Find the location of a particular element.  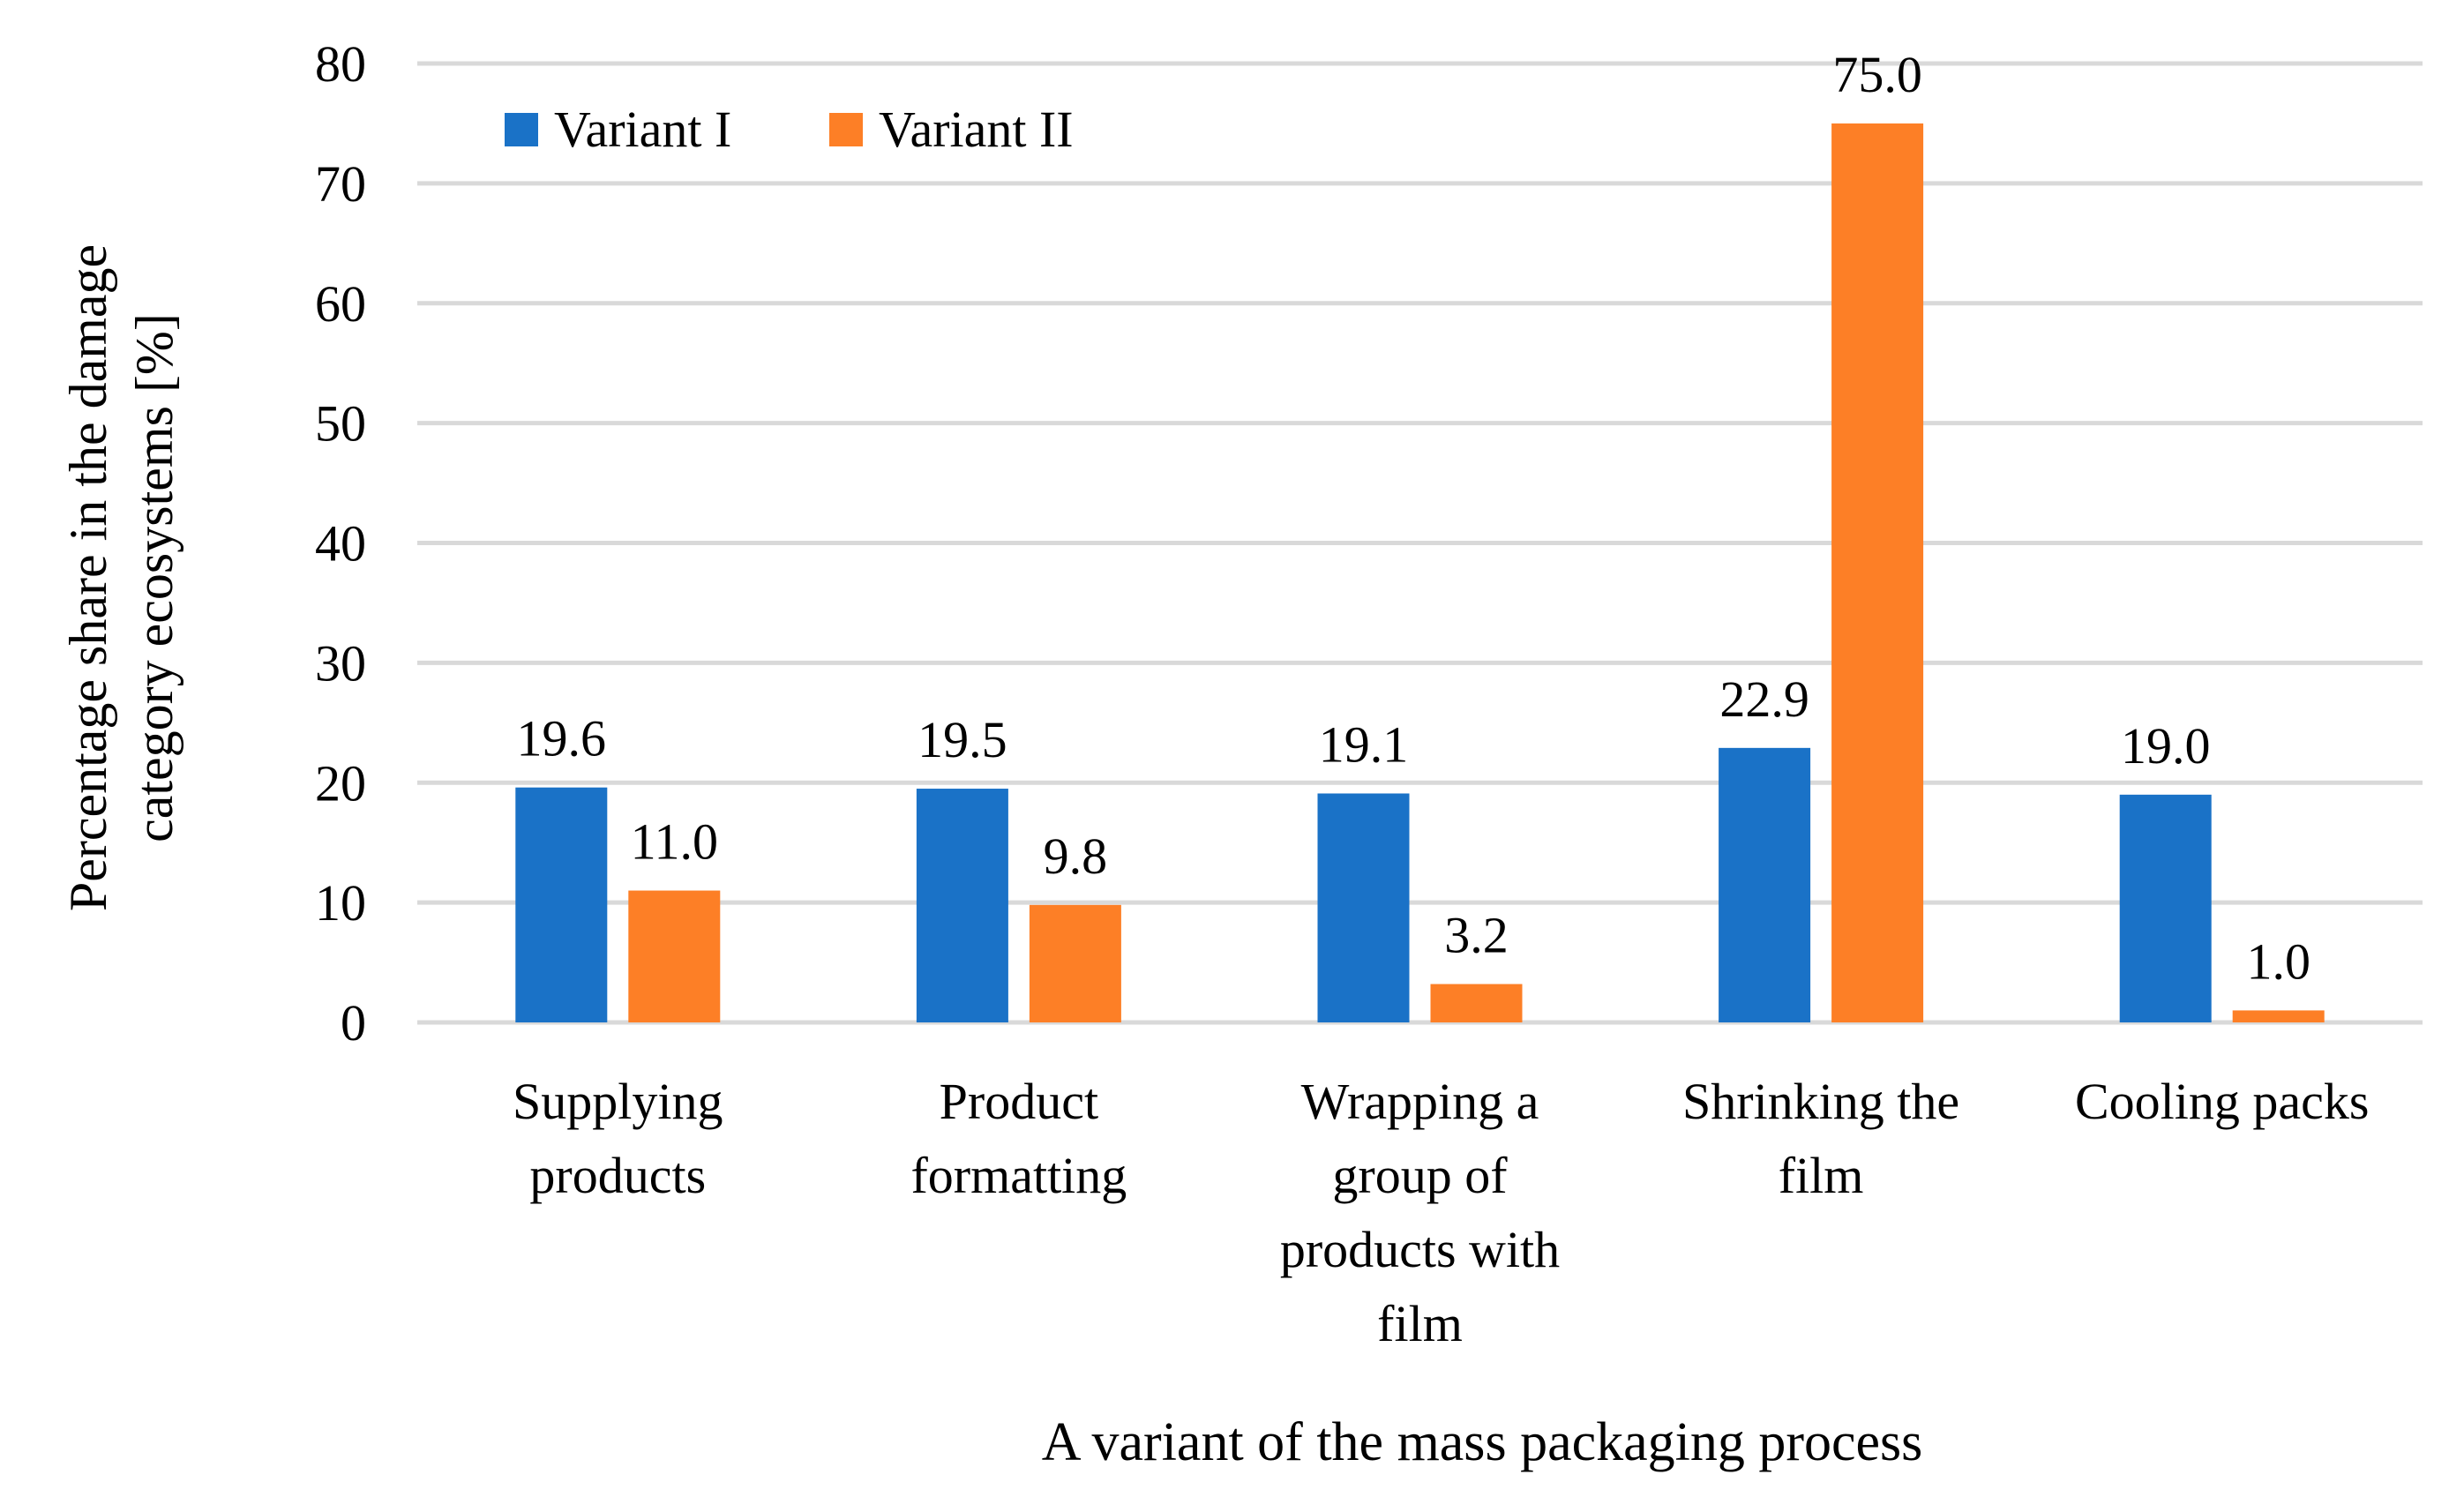

data-label: 19.5 is located at coordinates (962, 739).